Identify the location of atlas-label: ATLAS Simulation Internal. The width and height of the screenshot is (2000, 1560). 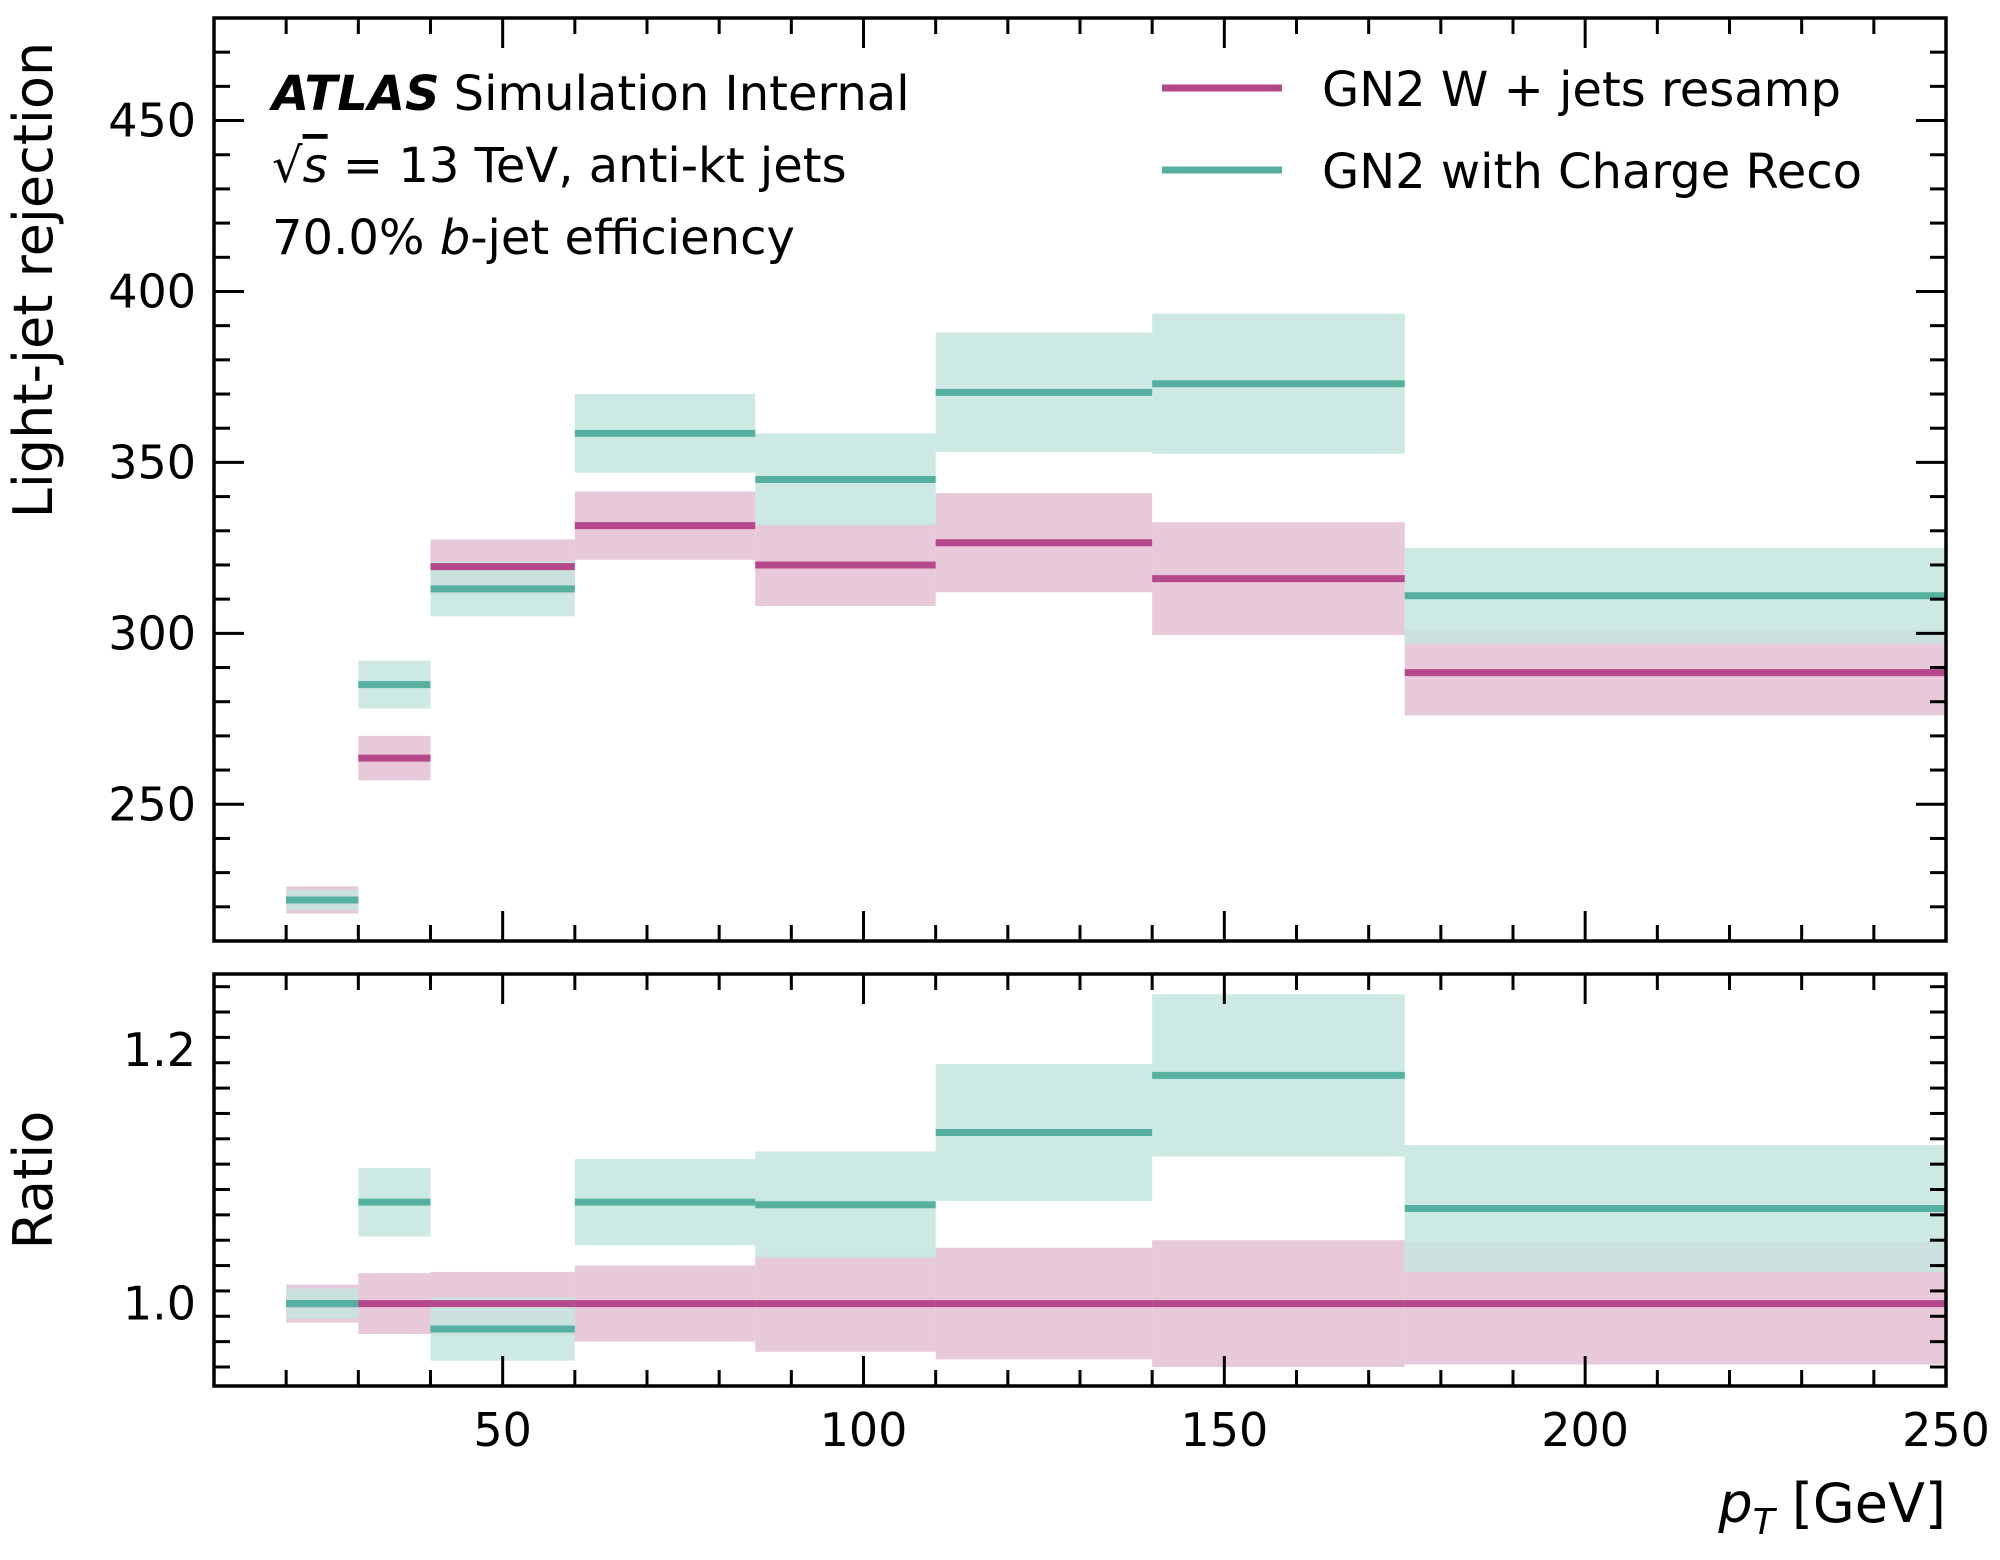
(589, 94).